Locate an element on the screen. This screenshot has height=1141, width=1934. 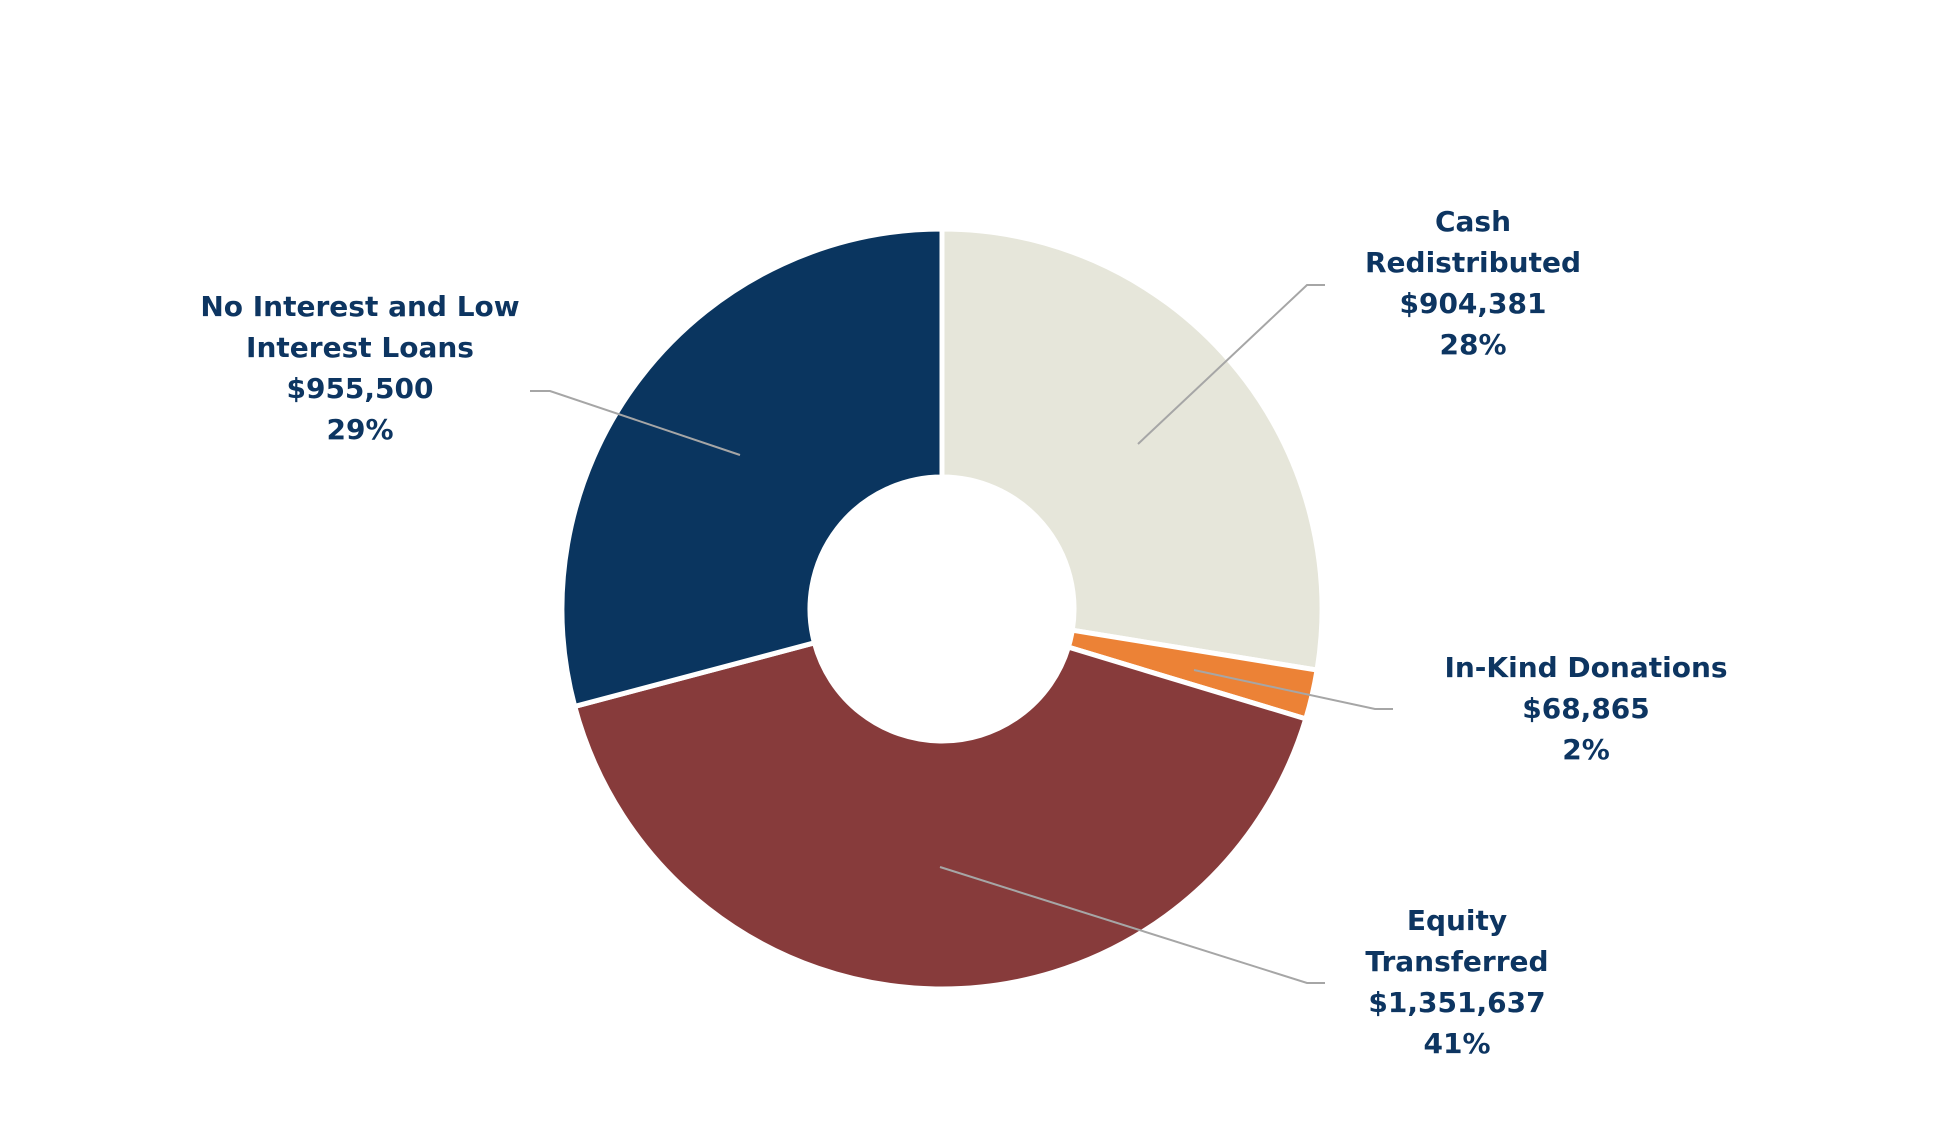
slice-percent: 29% is located at coordinates (360, 429).